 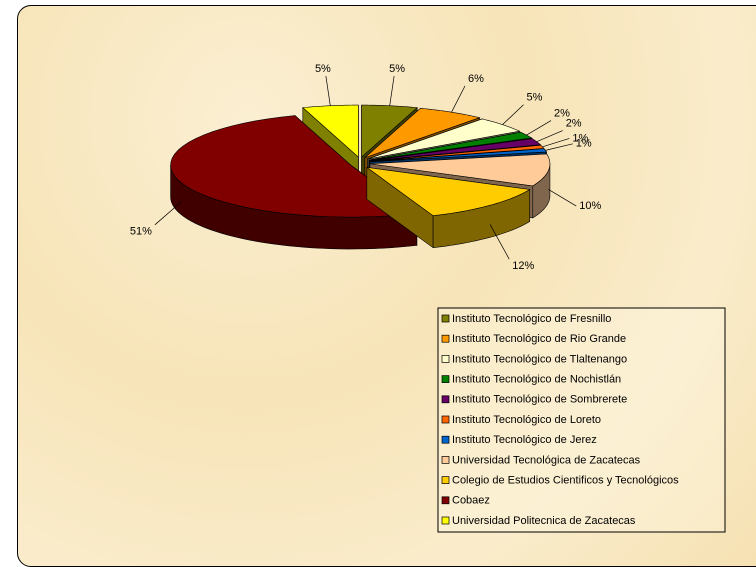 I want to click on legend-label: Cobaez, so click(x=471, y=501).